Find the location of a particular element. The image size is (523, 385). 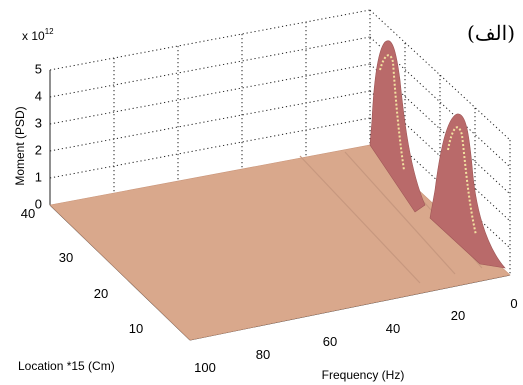

location-axis-label: Location *15 (Cm) is located at coordinates (66, 366).